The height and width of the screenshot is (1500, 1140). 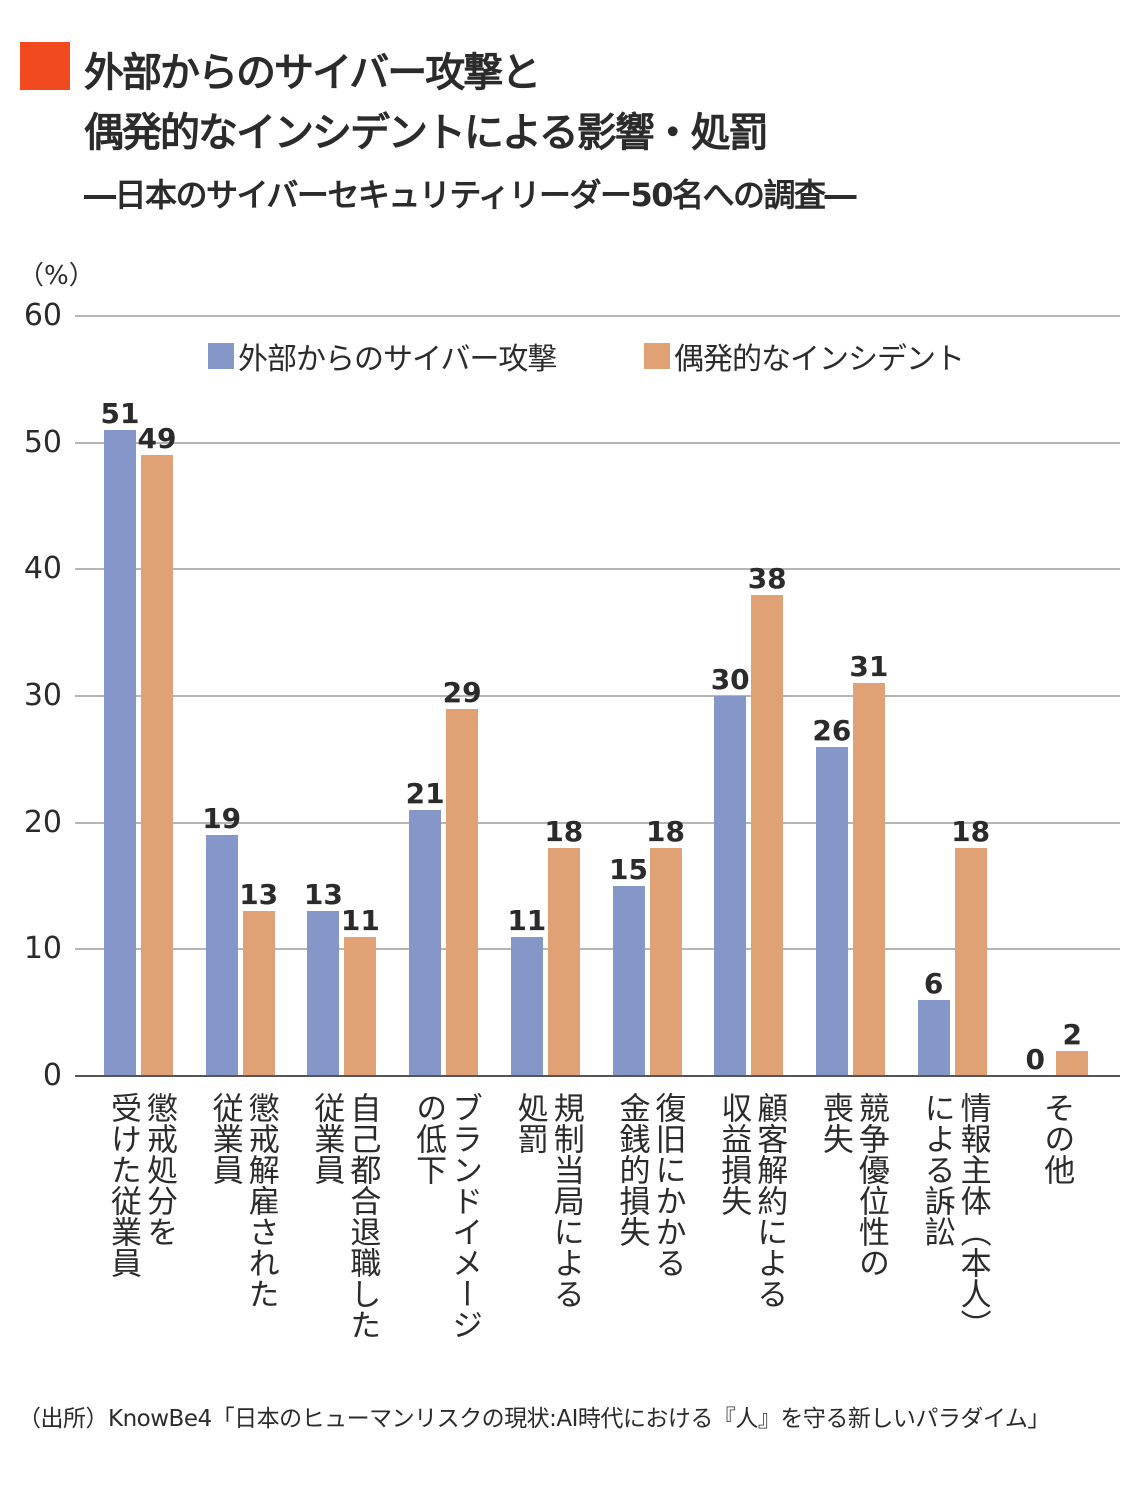 I want to click on category-label: 情報主体（本人） による訴訟, so click(x=954, y=1216).